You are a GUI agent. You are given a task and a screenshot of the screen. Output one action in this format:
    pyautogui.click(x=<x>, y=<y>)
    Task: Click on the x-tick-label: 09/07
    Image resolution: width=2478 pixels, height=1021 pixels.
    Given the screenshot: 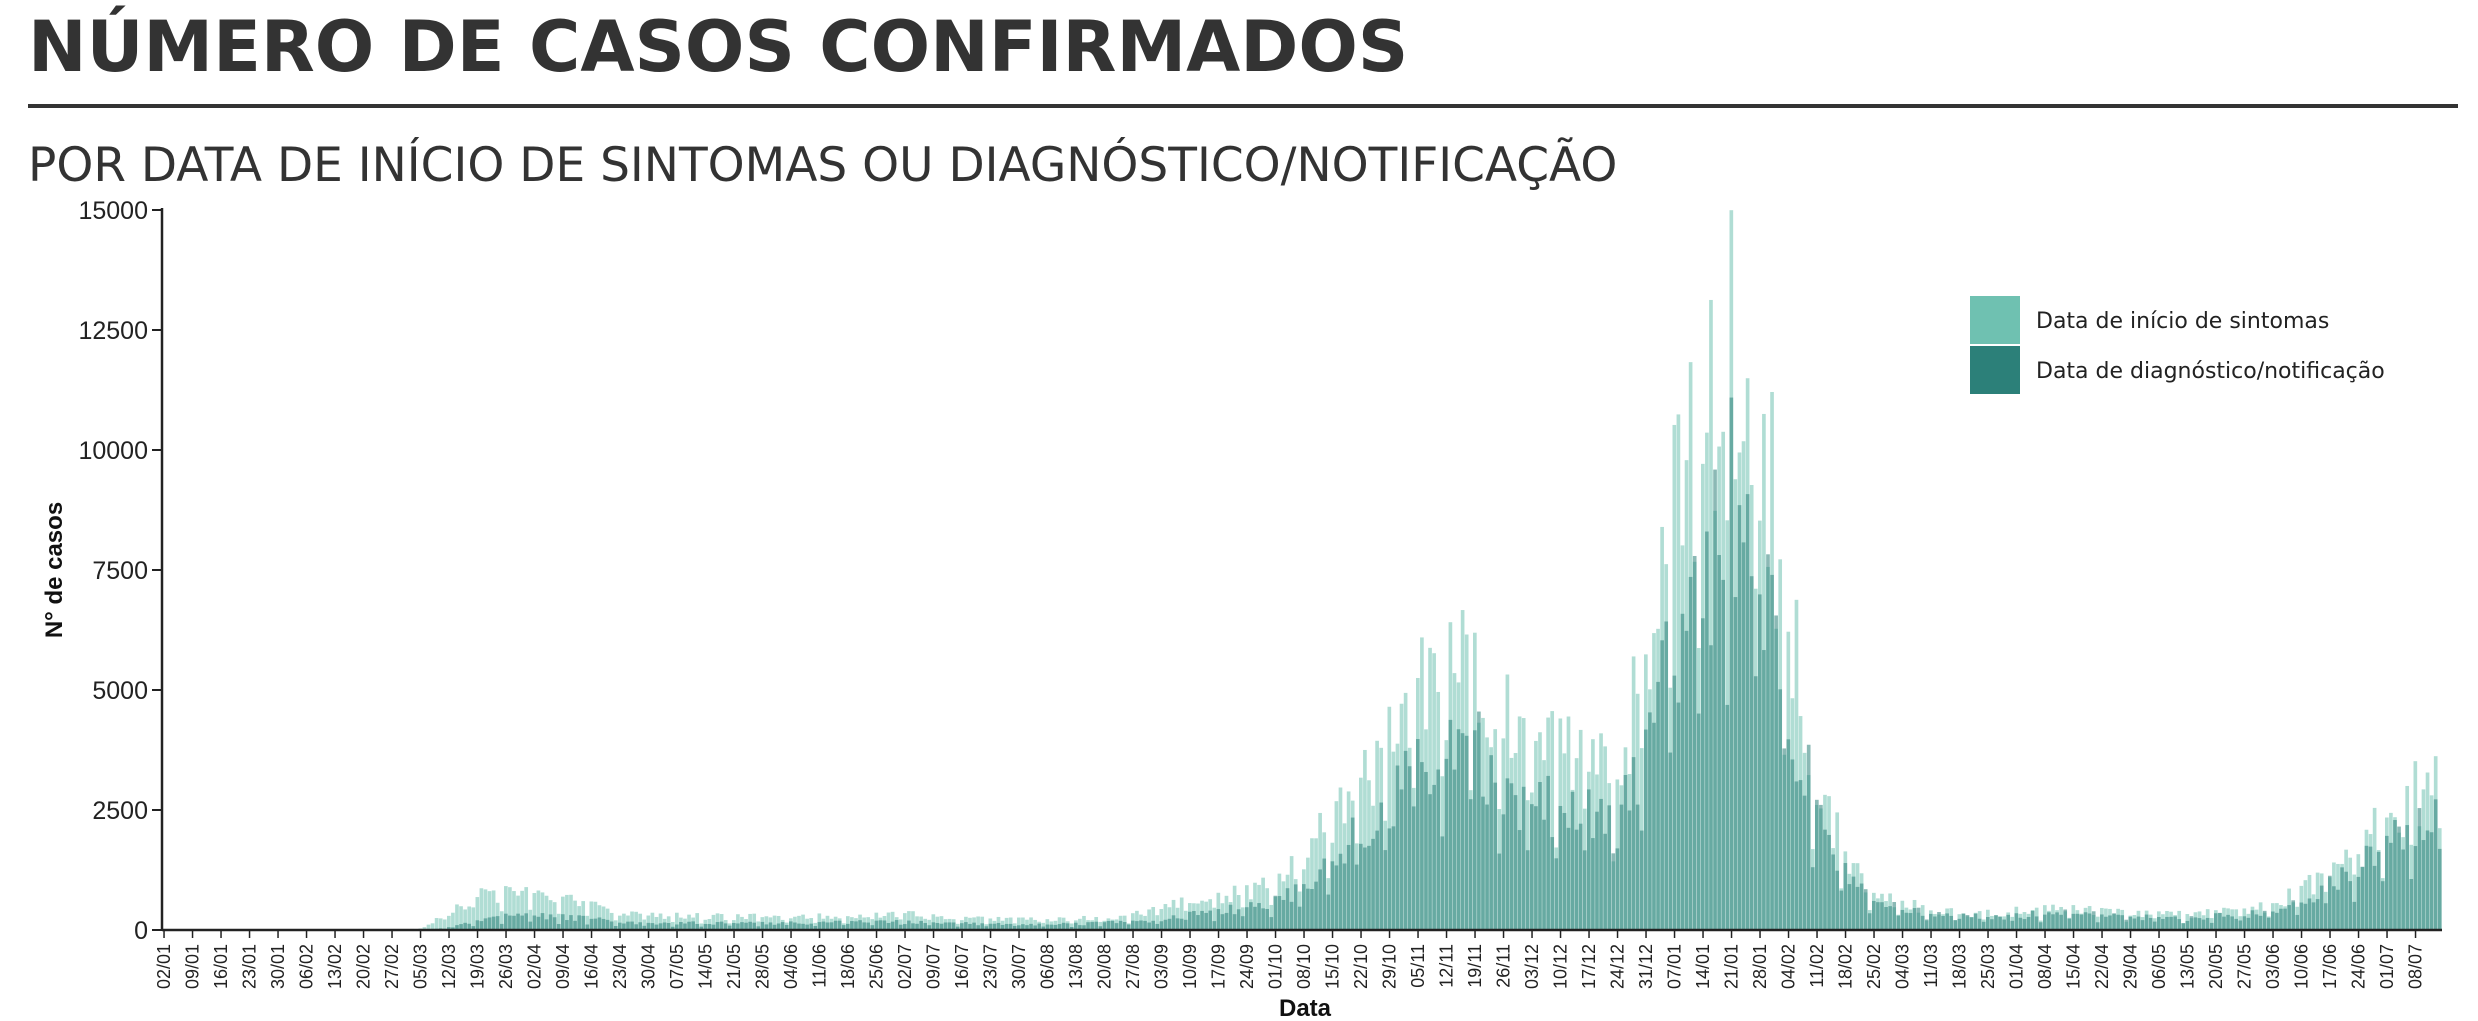 What is the action you would take?
    pyautogui.click(x=934, y=966)
    